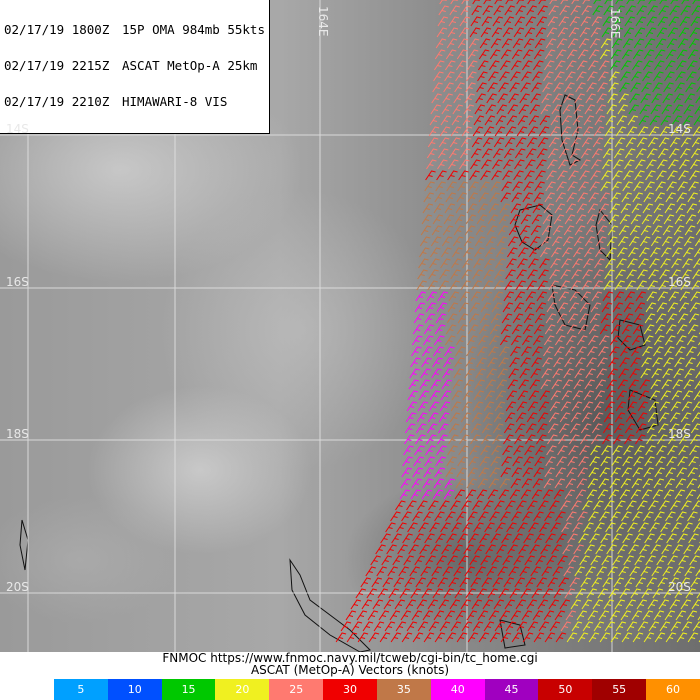  Describe the element at coordinates (679, 129) in the screenshot. I see `lat-label: 14S` at that location.